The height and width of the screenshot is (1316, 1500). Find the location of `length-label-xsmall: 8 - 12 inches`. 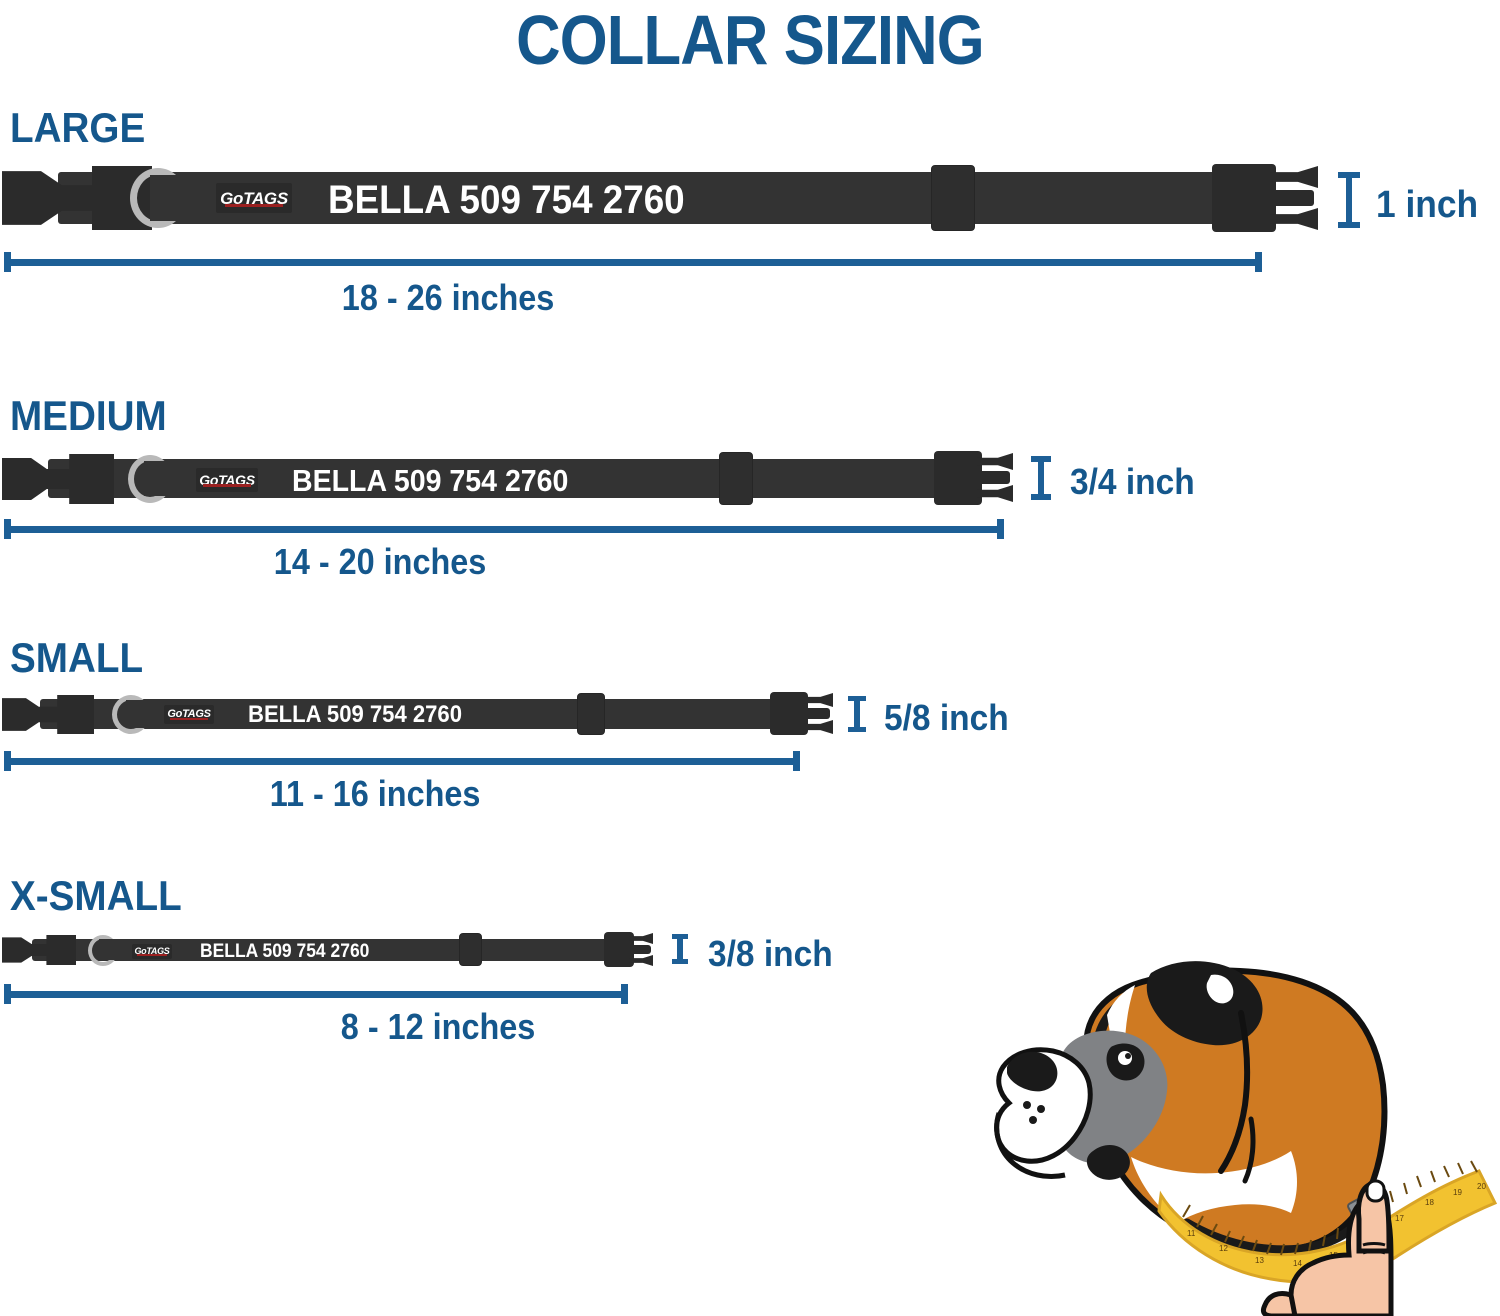

length-label-xsmall: 8 - 12 inches is located at coordinates (438, 1026).